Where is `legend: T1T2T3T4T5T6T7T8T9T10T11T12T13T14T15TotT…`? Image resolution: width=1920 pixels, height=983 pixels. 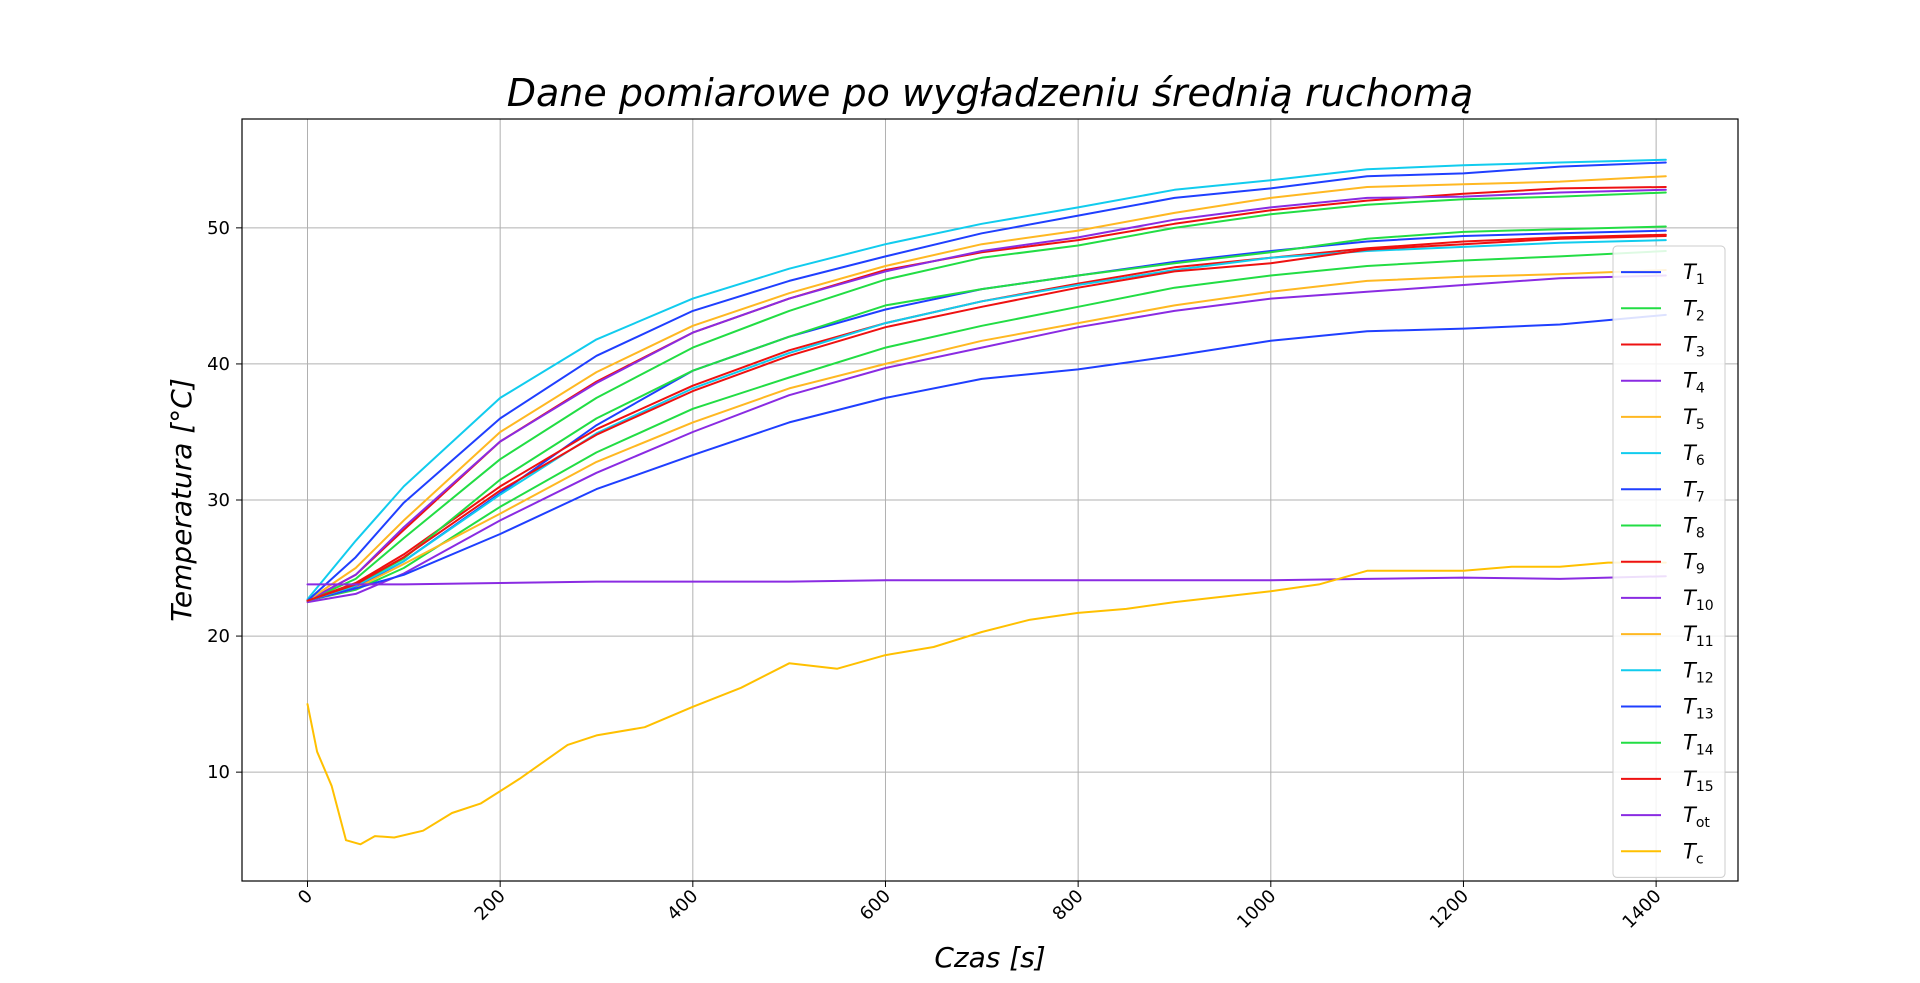
legend: T1T2T3T4T5T6T7T8T9T10T11T12T13T14T15TotT… is located at coordinates (1669, 561).